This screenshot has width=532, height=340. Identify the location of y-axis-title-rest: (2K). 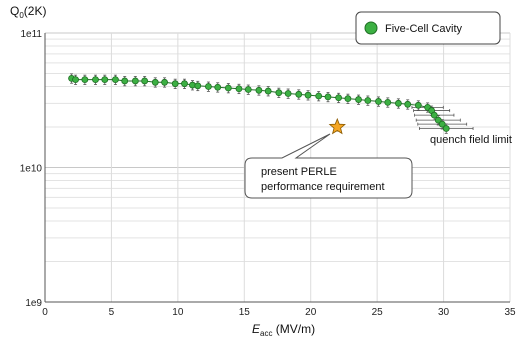
(35, 11).